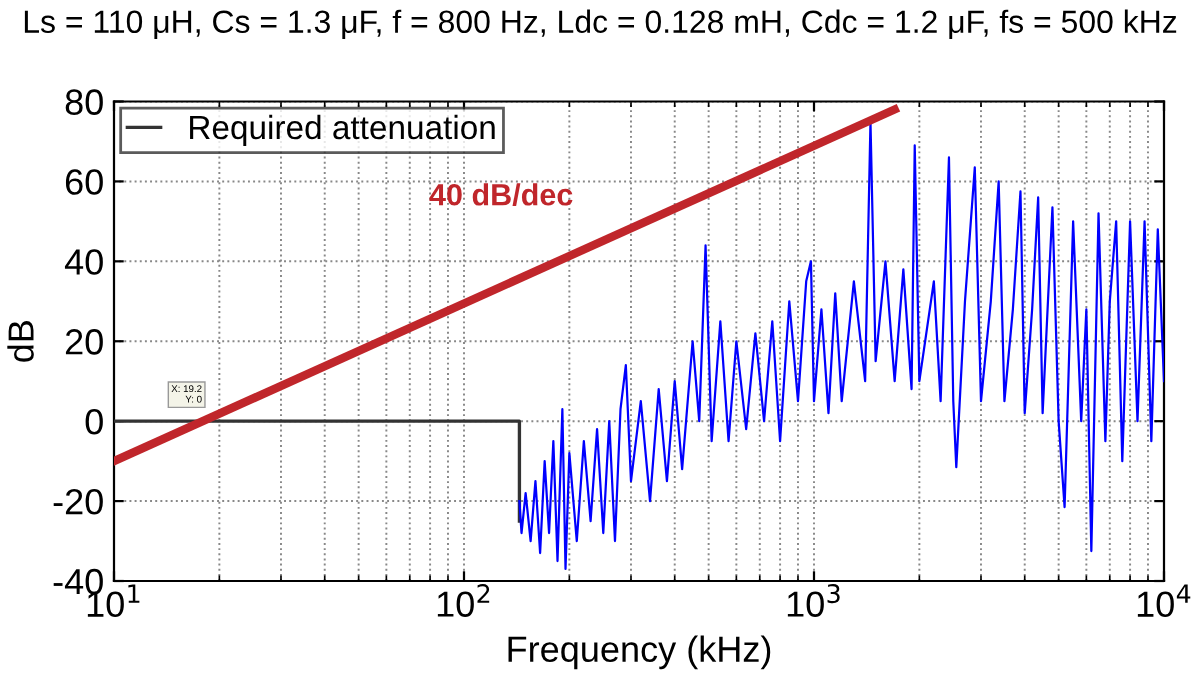  I want to click on y-tick-label: -20, so click(78, 501).